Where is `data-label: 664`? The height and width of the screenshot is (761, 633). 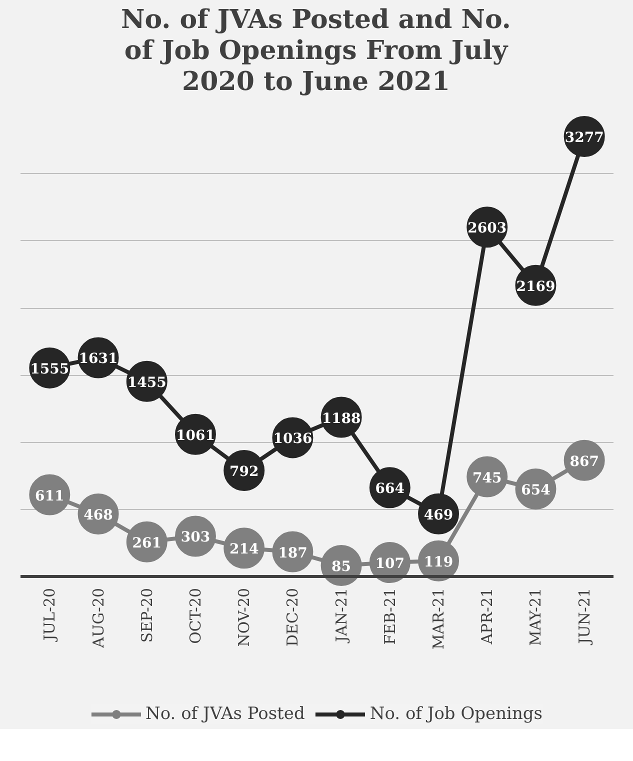
data-label: 664 is located at coordinates (390, 488).